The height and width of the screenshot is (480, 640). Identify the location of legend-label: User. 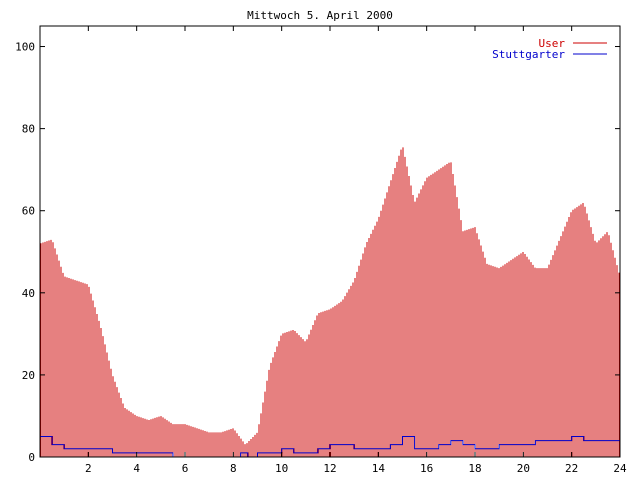
(552, 43).